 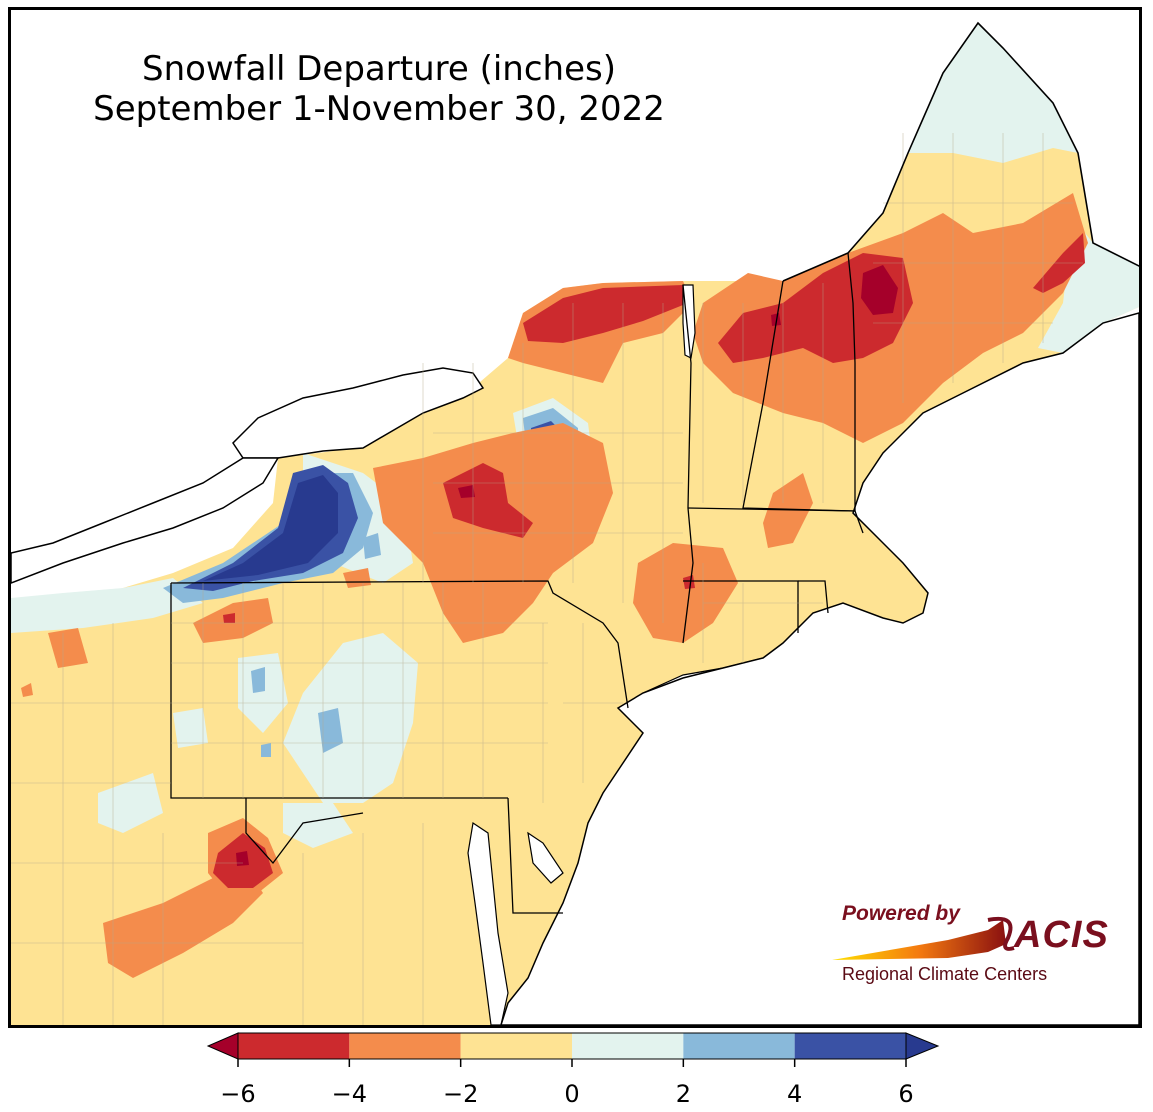 I want to click on colorbar-tick-label: −4, so click(x=349, y=1094).